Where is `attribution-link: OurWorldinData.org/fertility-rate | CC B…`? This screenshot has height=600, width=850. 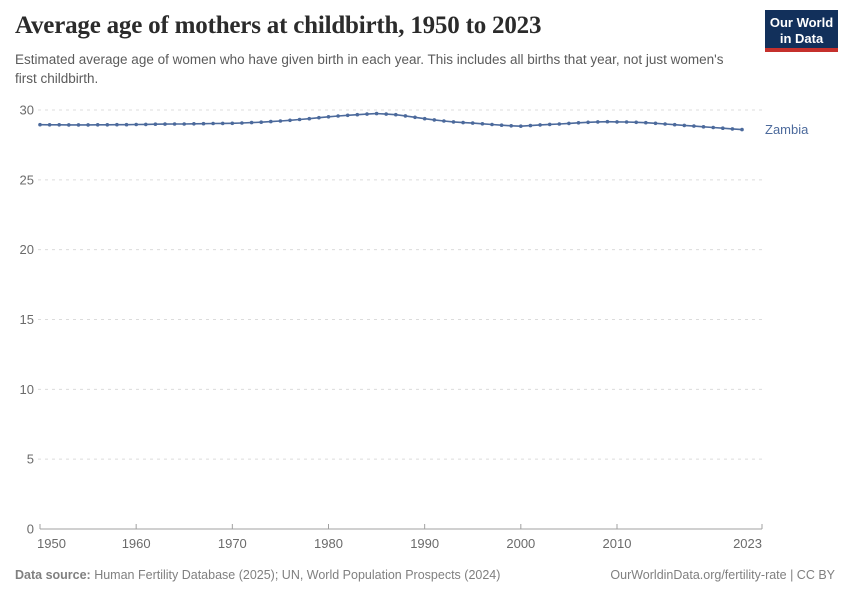
attribution-link: OurWorldinData.org/fertility-rate | CC B… is located at coordinates (722, 575).